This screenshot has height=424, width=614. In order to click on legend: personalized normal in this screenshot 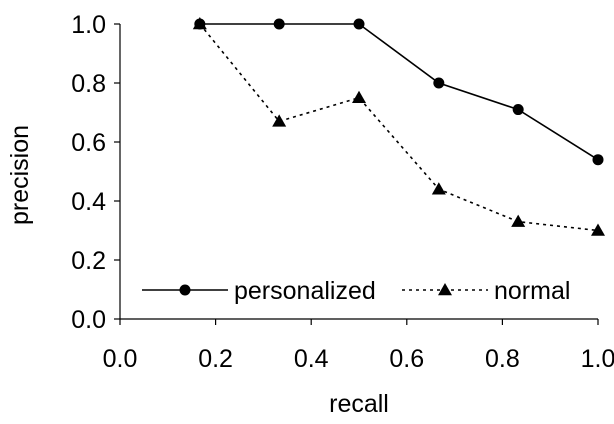, I will do `click(356, 291)`.